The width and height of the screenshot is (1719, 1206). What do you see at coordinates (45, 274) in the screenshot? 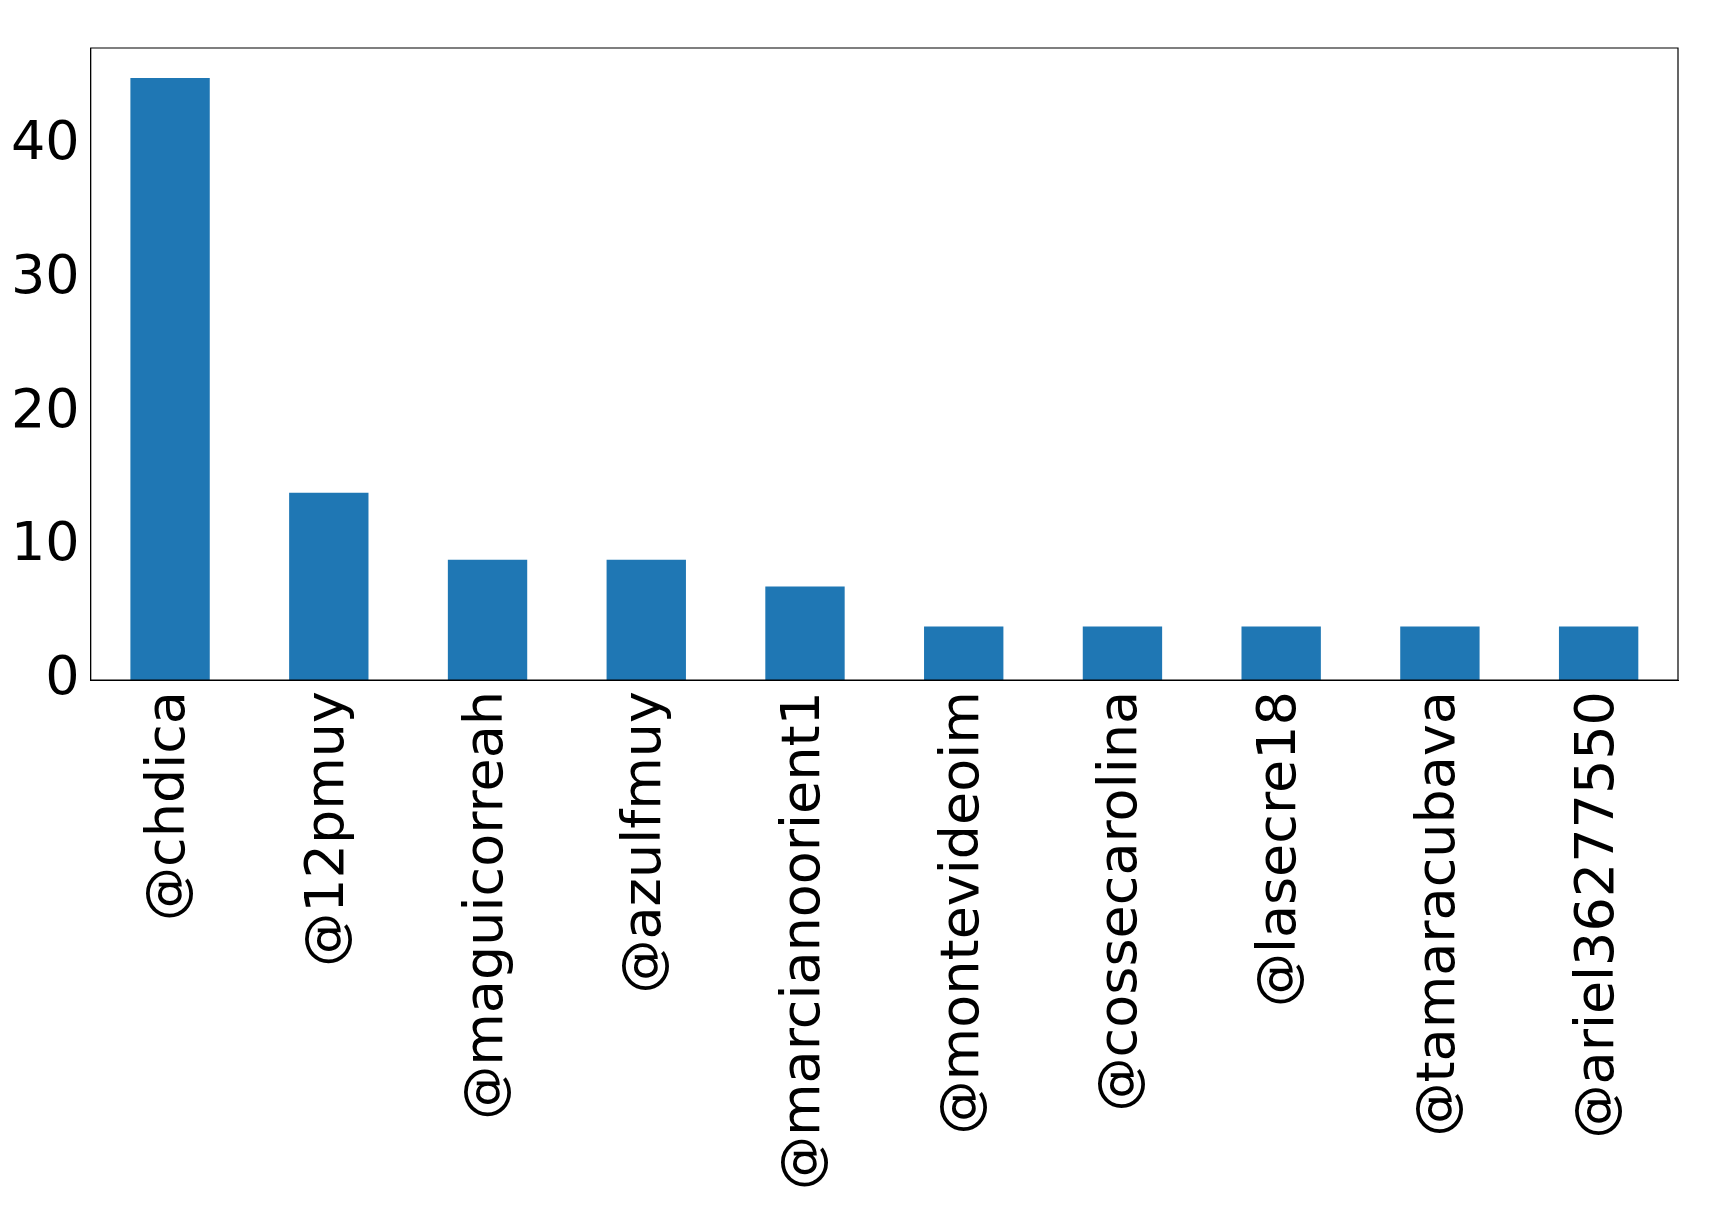
I see `y-tick-label: 30` at bounding box center [45, 274].